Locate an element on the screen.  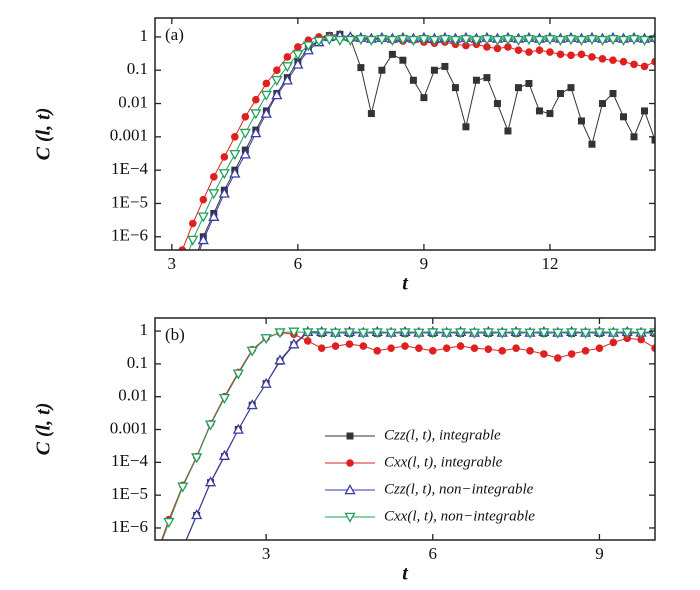
y-tick-label: 0.01 is located at coordinates (133, 101).